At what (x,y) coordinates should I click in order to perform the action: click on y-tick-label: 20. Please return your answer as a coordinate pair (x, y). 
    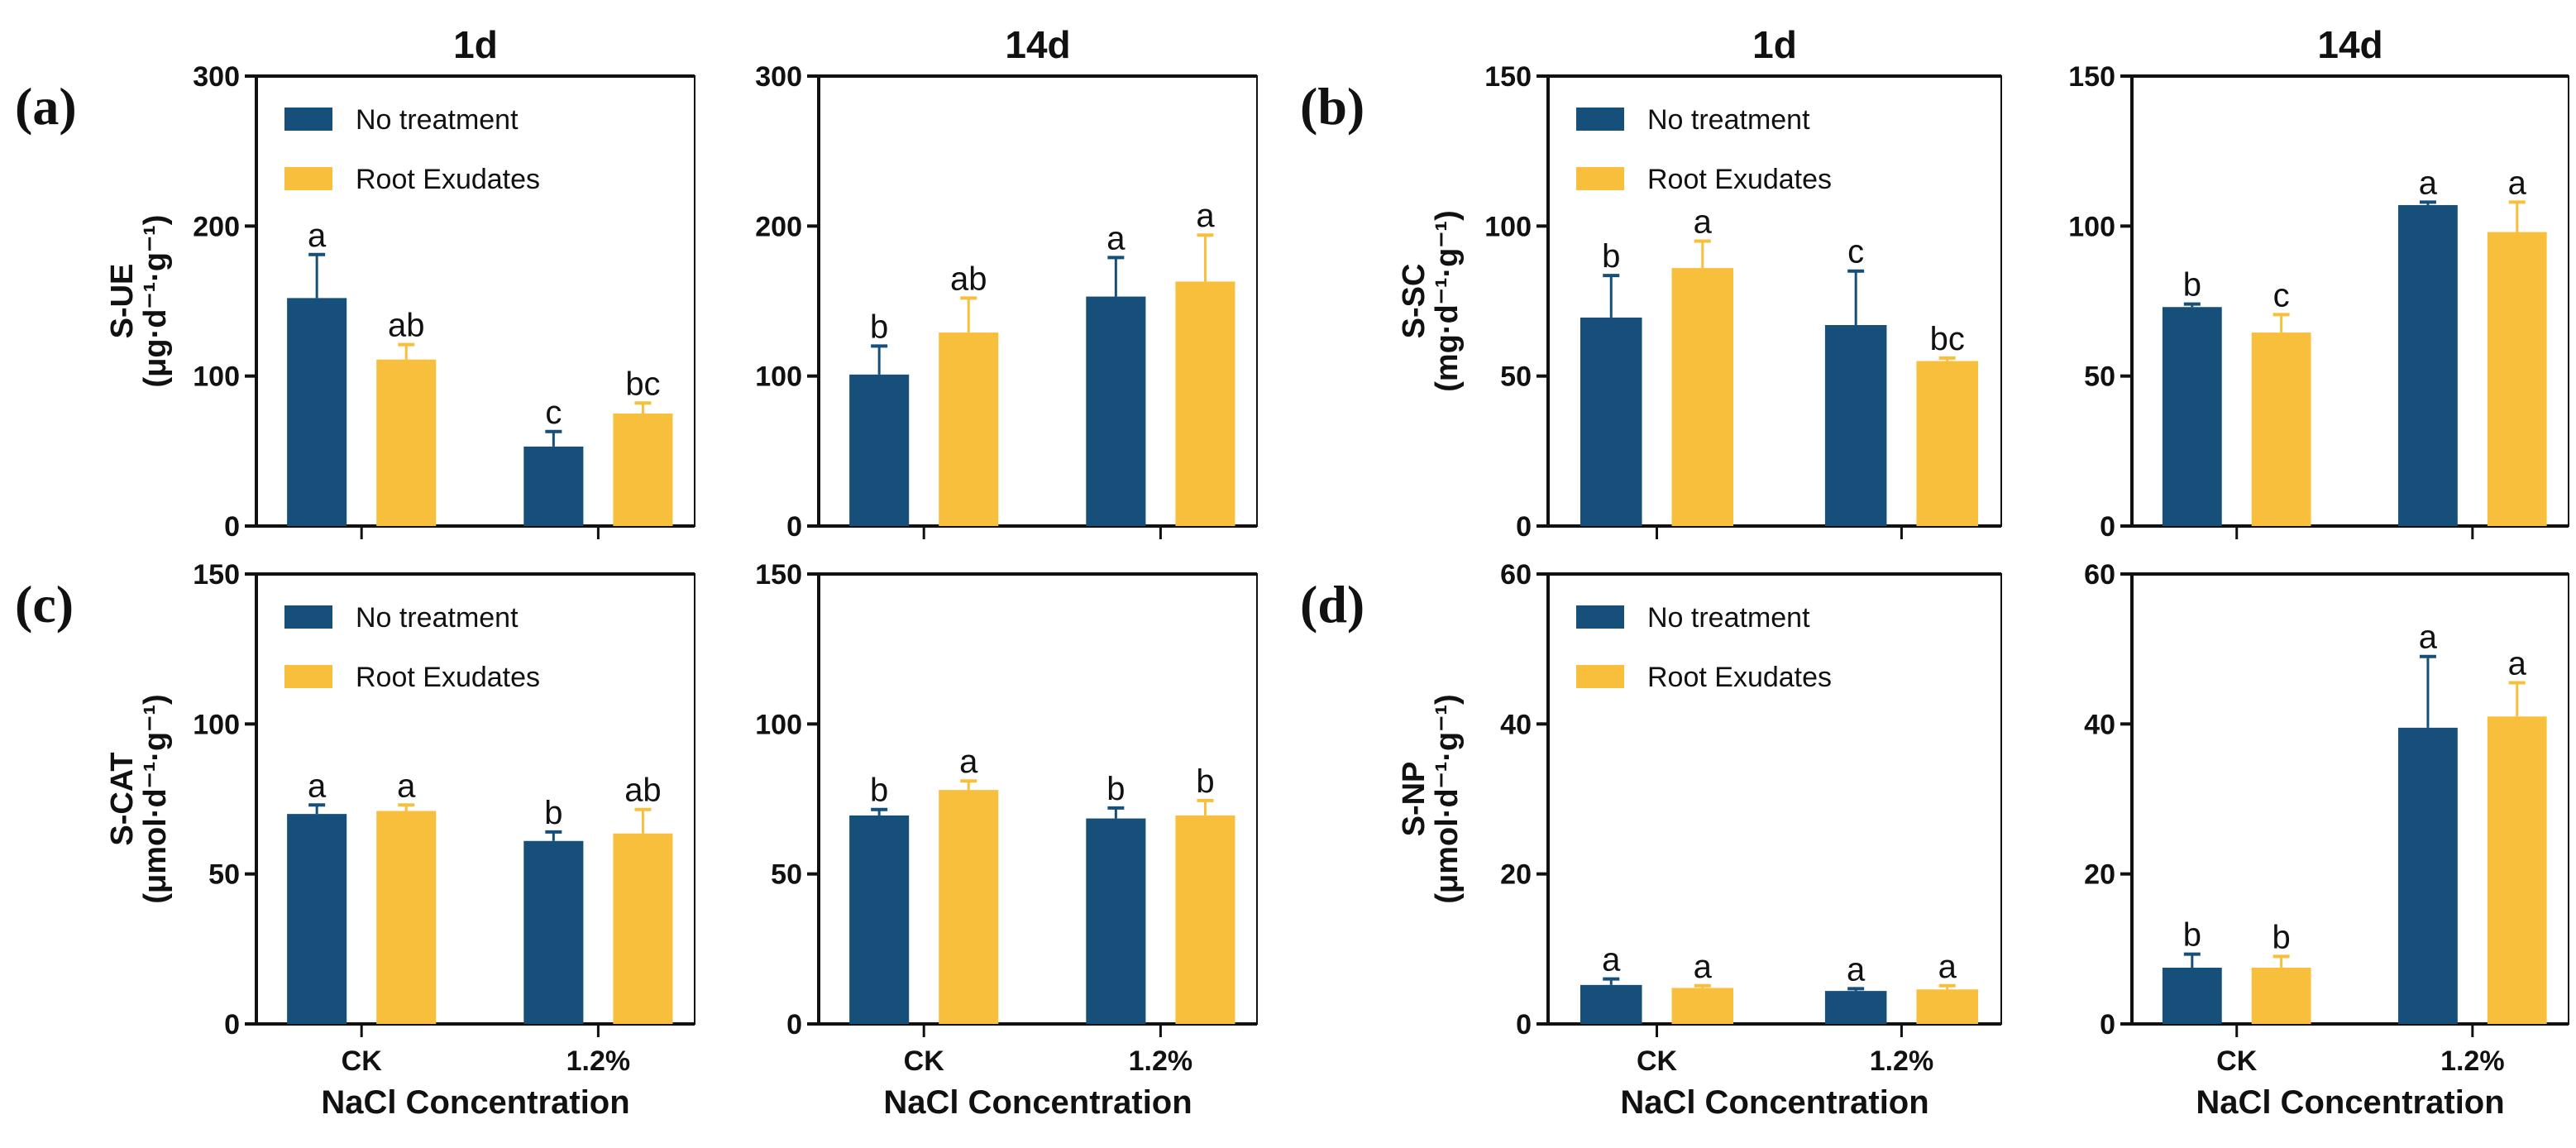
    Looking at the image, I should click on (1516, 875).